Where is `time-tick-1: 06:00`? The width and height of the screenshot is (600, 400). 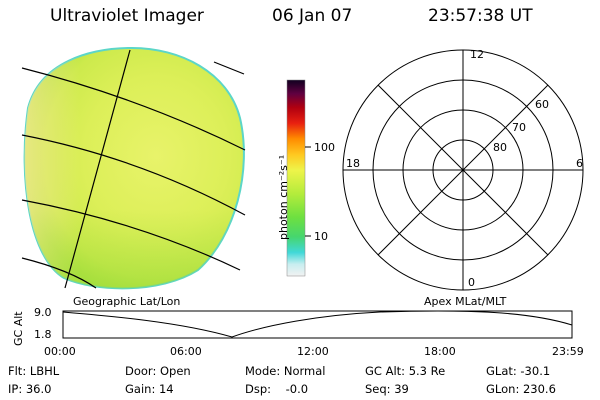
time-tick-1: 06:00 is located at coordinates (186, 351).